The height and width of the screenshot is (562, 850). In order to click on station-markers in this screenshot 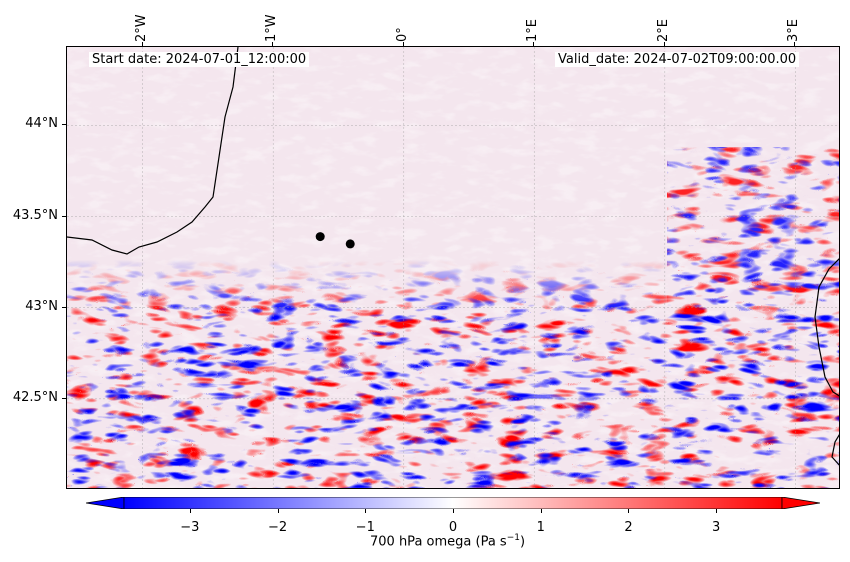, I will do `click(335, 240)`.